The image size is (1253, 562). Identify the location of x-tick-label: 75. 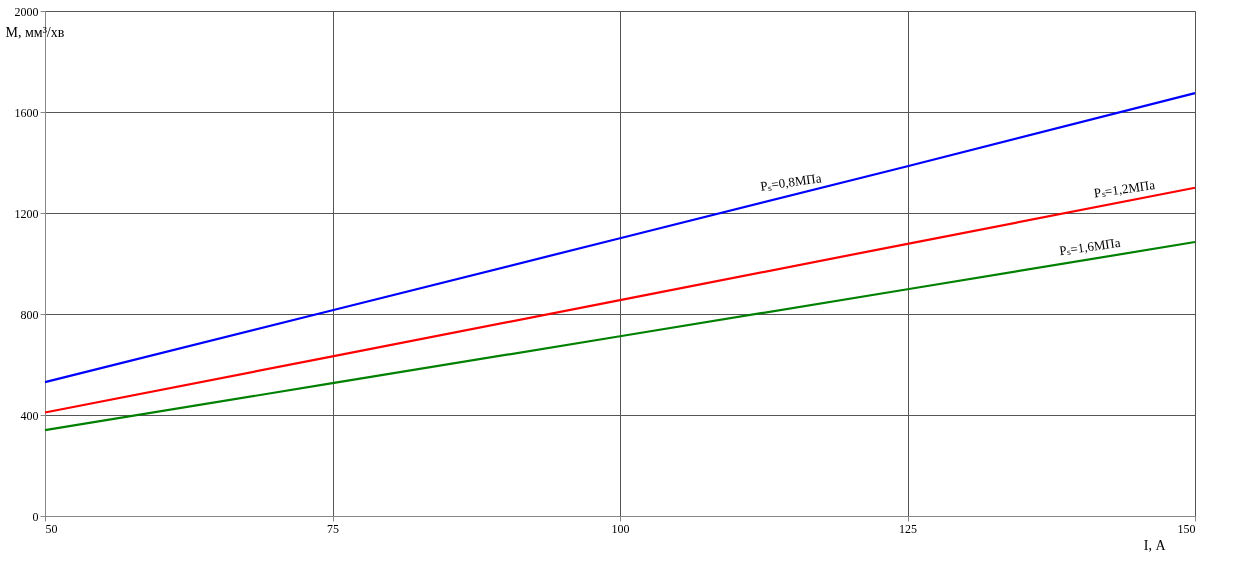
(333, 528).